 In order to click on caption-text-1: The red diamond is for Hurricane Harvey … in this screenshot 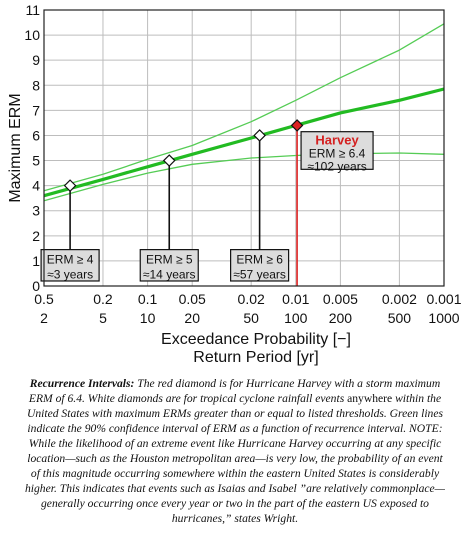, I will do `click(234, 391)`.